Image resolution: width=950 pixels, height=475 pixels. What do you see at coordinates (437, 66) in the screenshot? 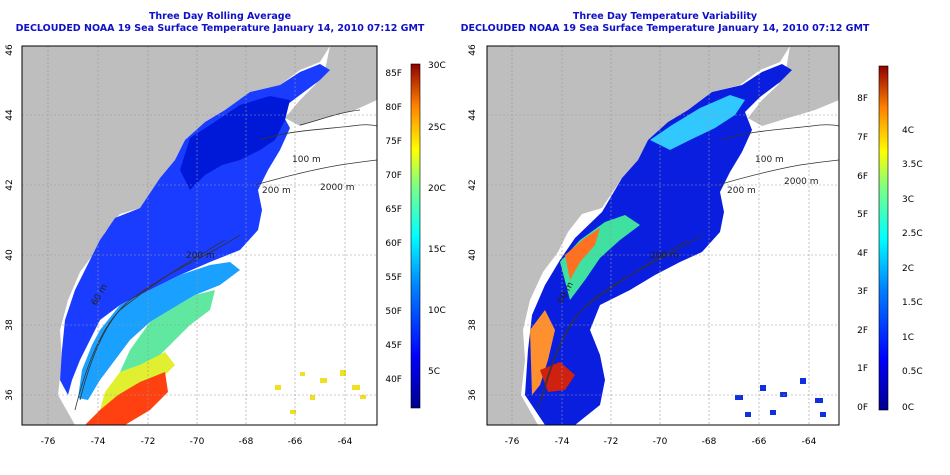
I see `colorbar-tick-label: 30C` at bounding box center [437, 66].